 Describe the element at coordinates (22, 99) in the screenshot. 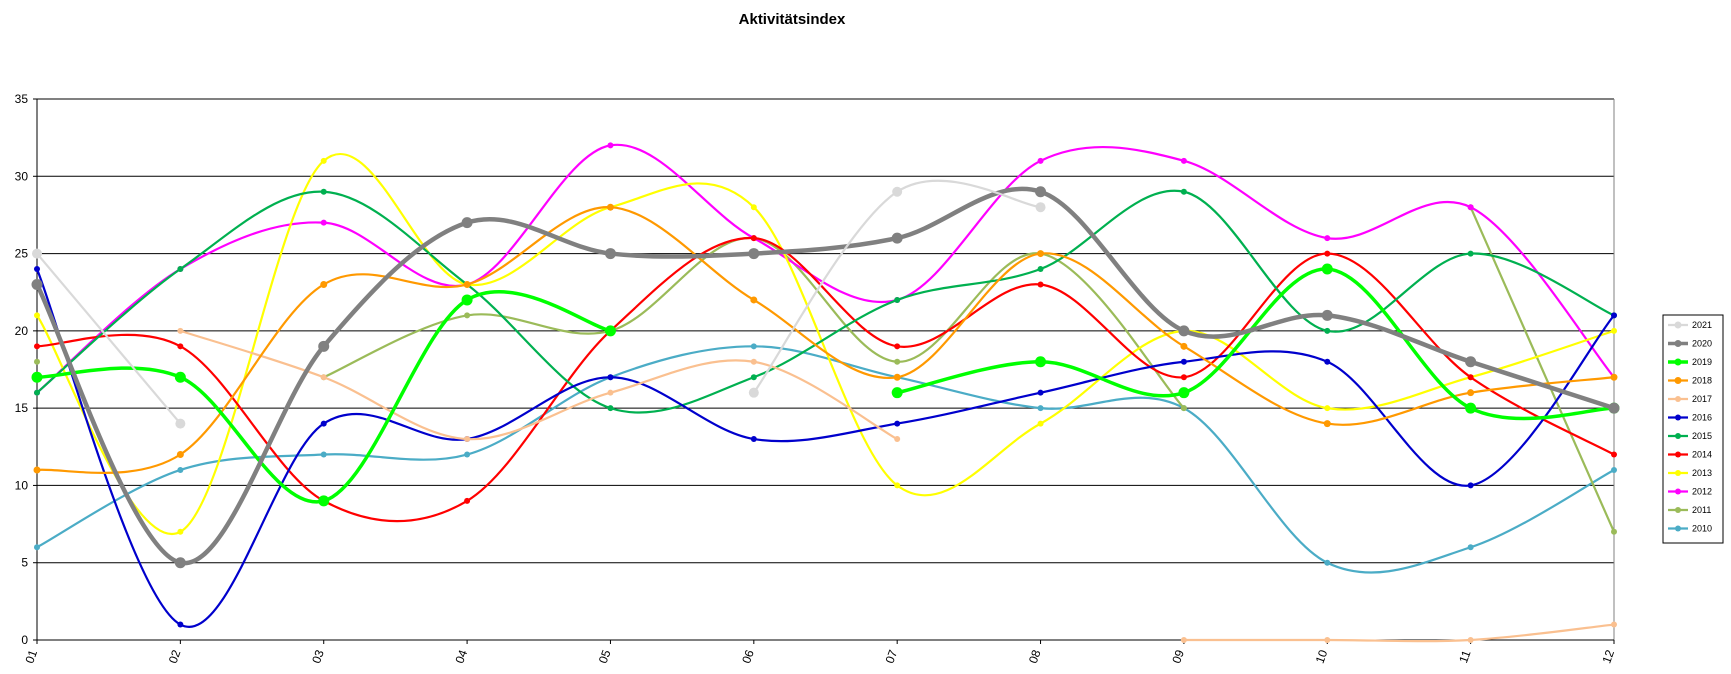

I see `y-tick-label: 35` at that location.